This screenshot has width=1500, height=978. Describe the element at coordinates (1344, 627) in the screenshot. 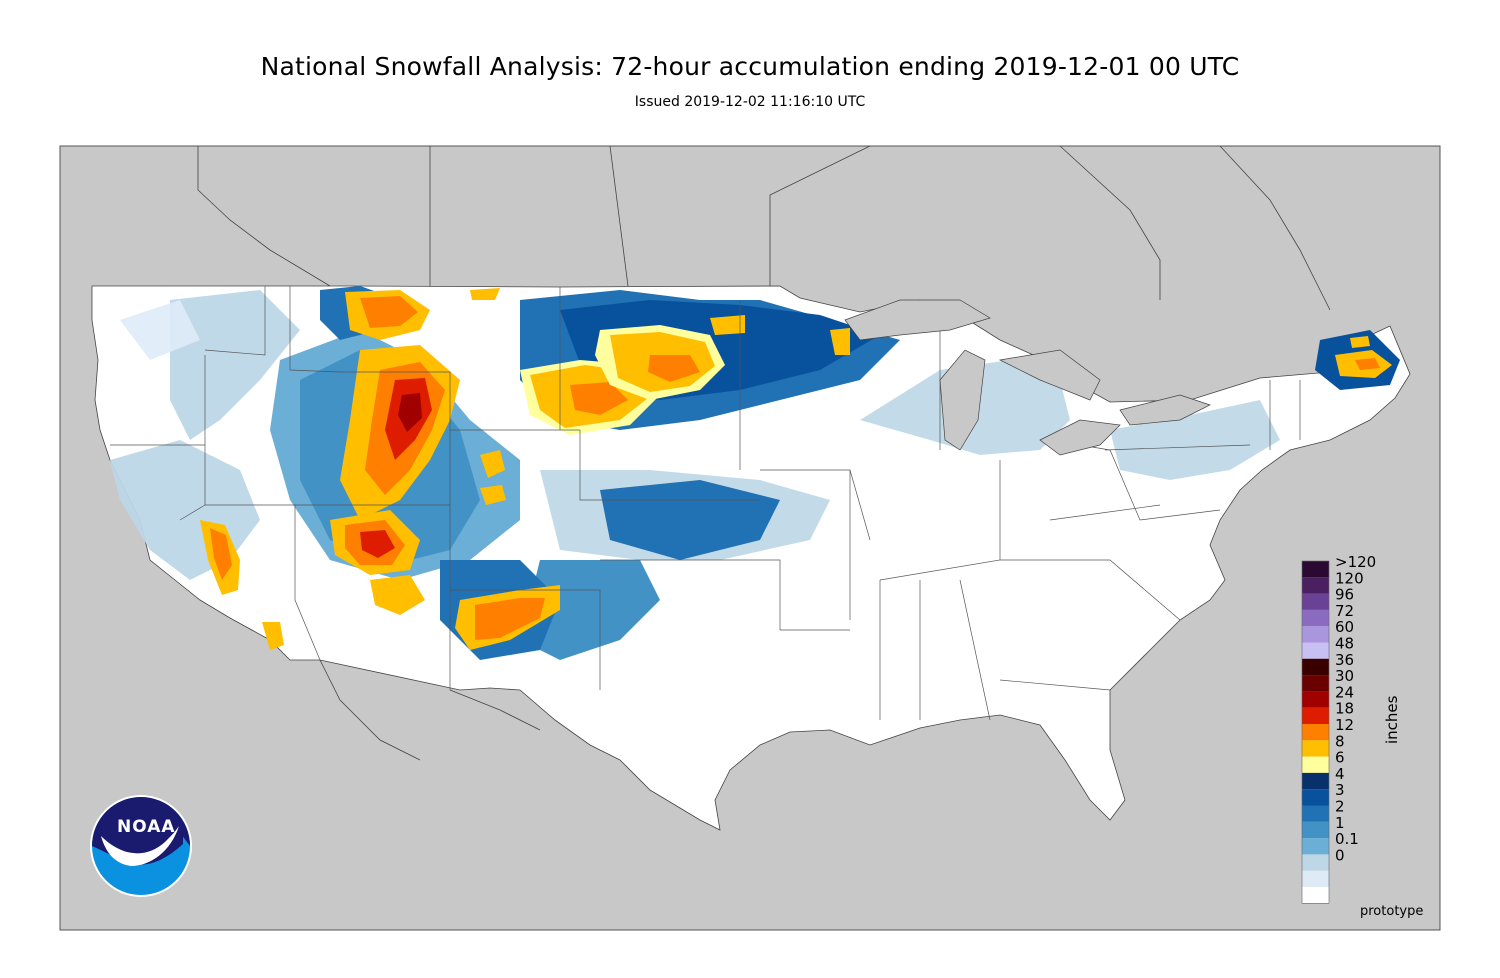

I see `legend-label-4: 60` at that location.